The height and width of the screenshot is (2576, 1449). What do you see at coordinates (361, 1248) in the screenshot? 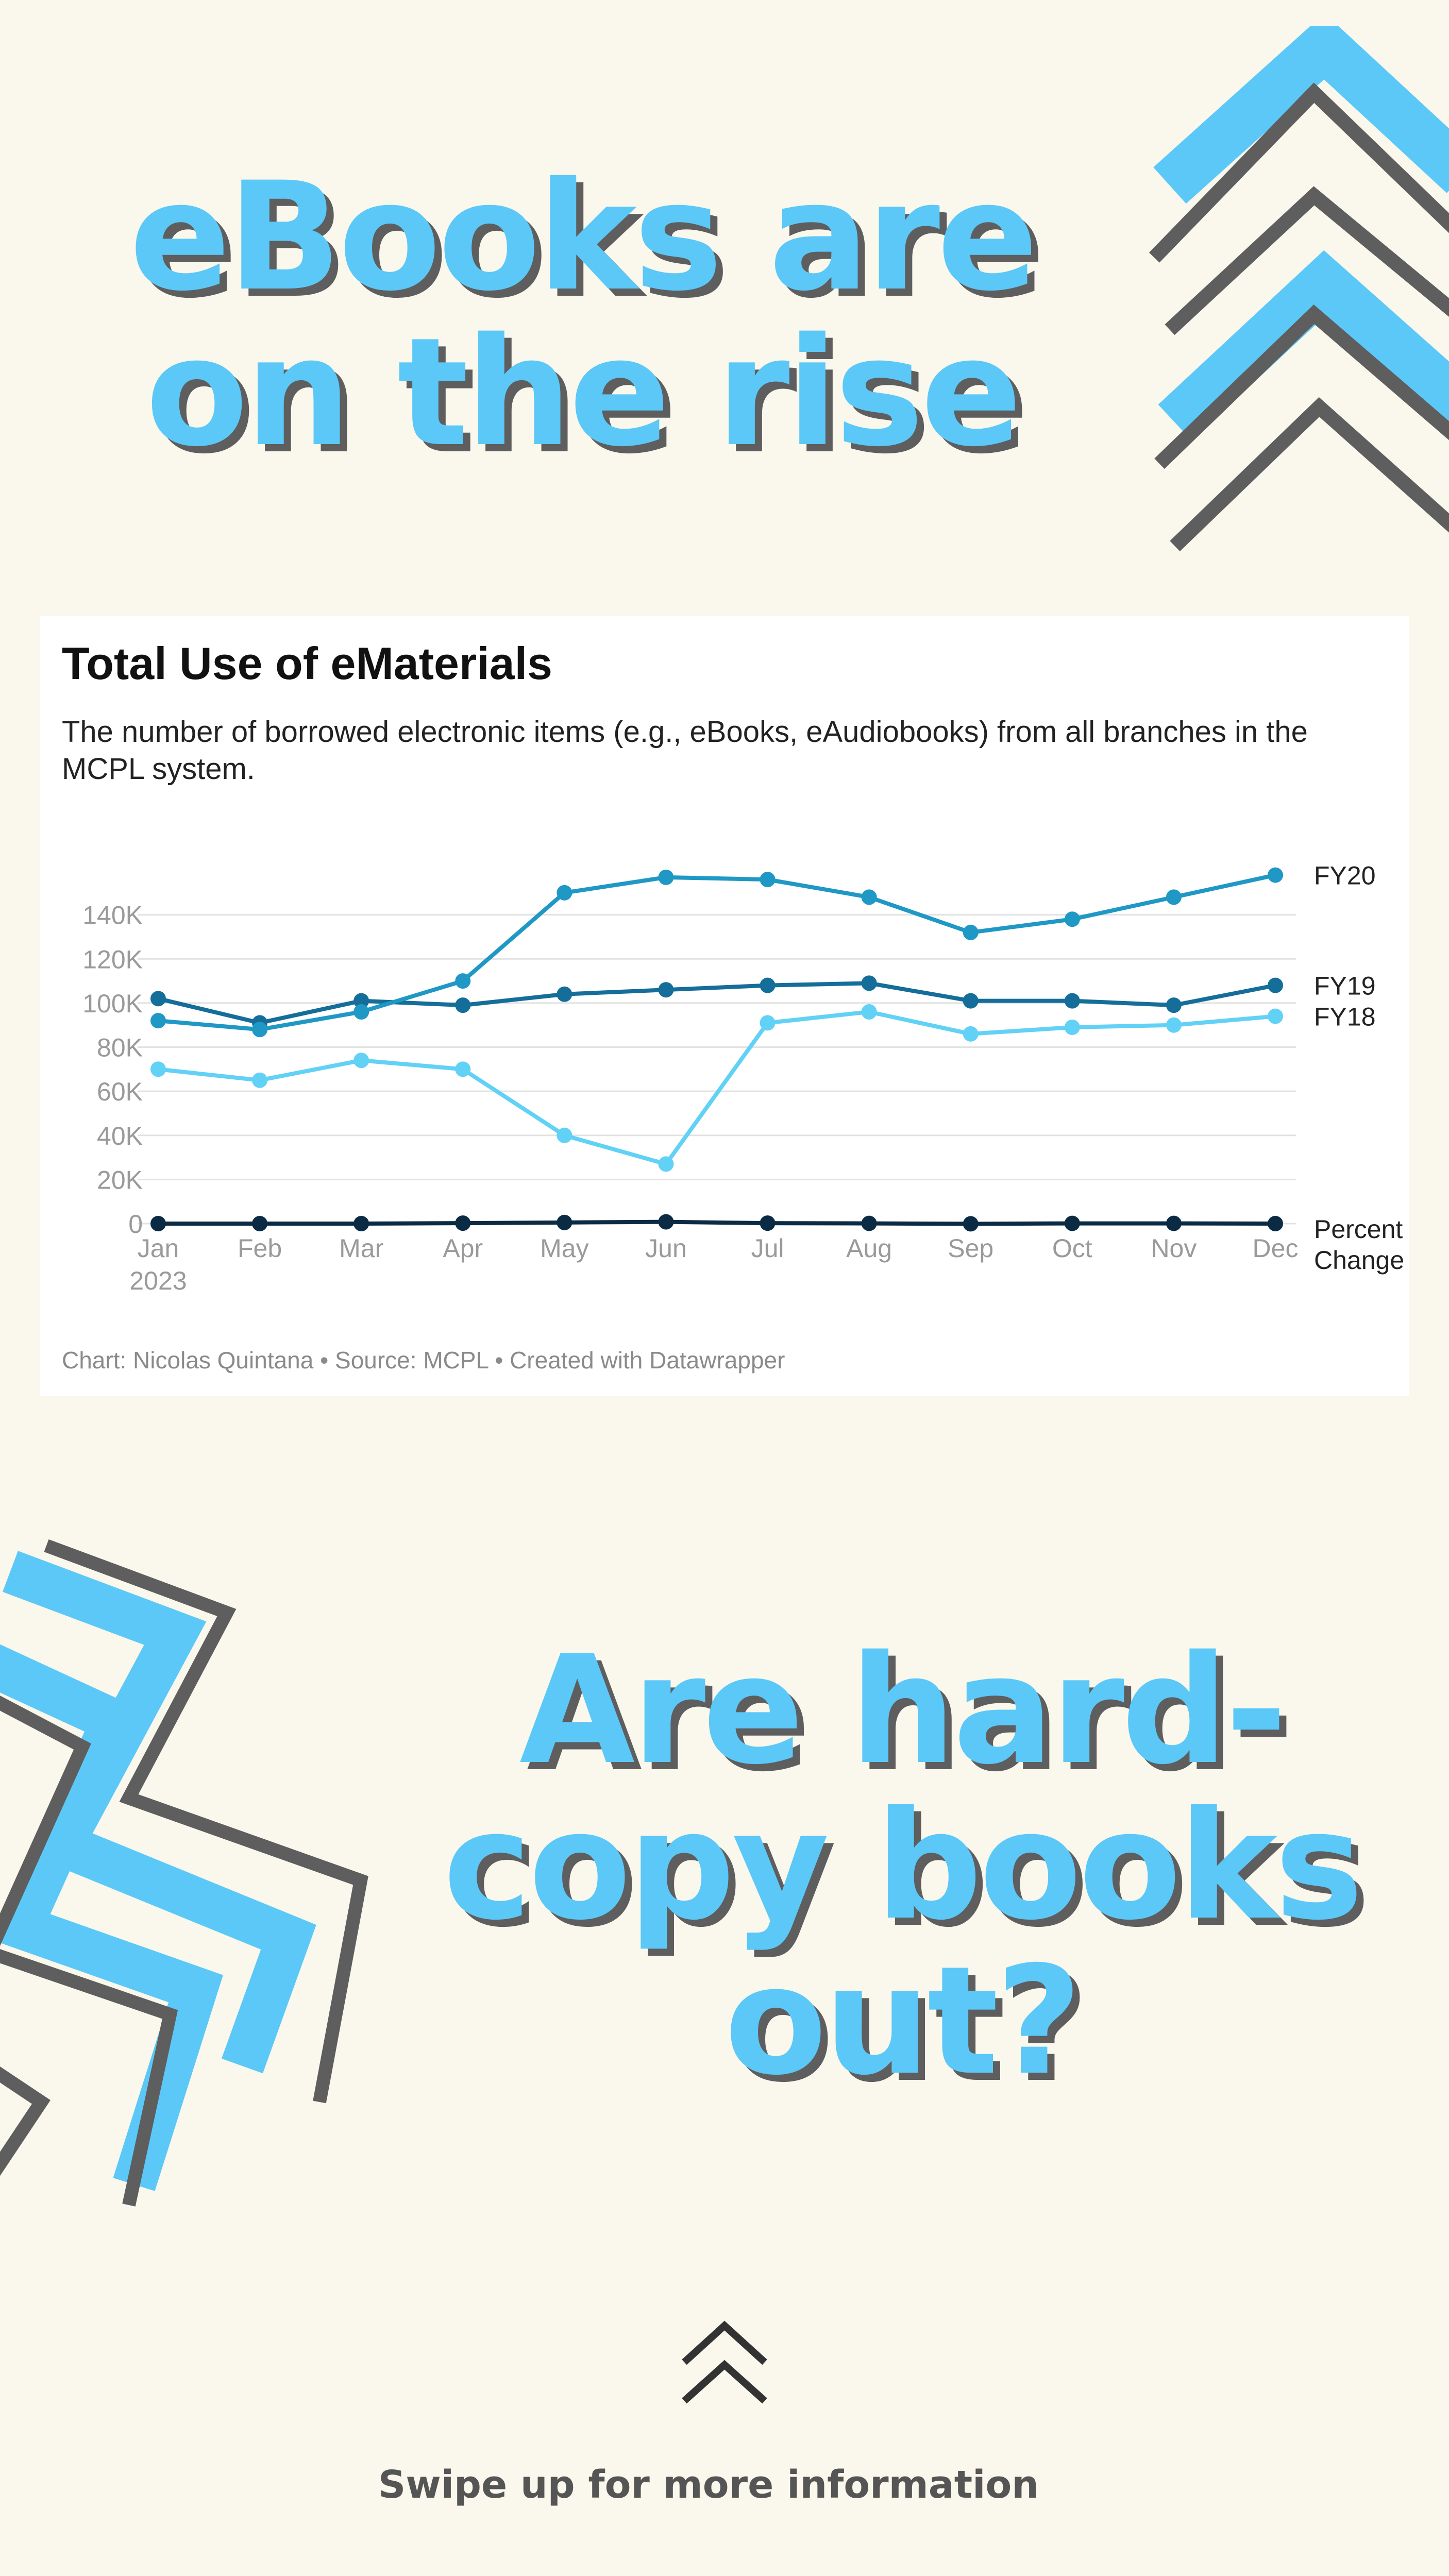
I see `x-tick-label: Mar` at bounding box center [361, 1248].